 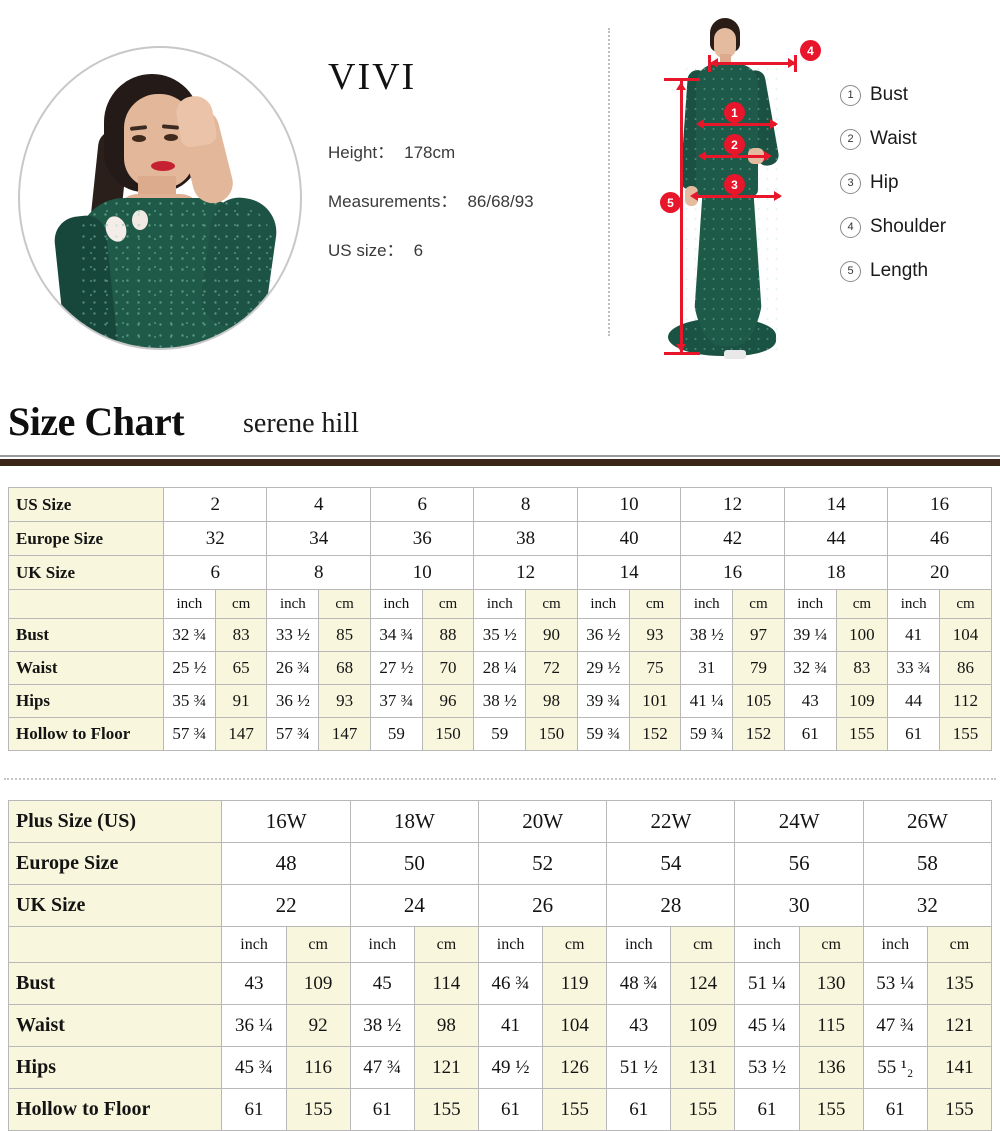 What do you see at coordinates (915, 271) in the screenshot?
I see `legend-item-length: 5 Length` at bounding box center [915, 271].